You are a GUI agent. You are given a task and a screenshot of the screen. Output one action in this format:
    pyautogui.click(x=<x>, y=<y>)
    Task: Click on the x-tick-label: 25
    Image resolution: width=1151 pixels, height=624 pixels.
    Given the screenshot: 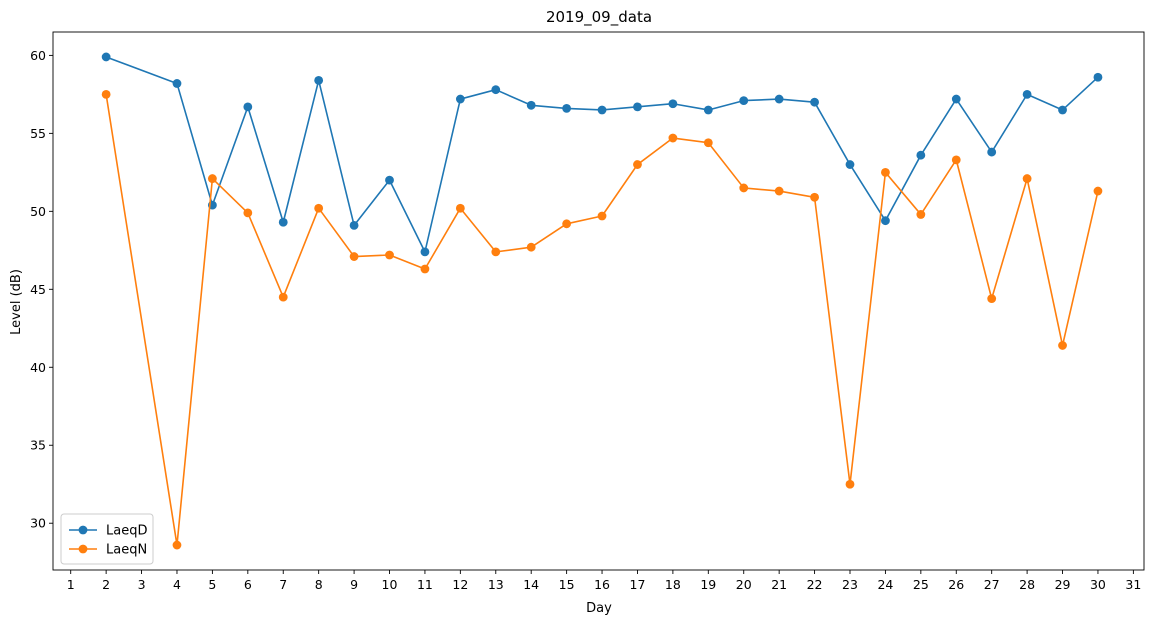 What is the action you would take?
    pyautogui.click(x=921, y=584)
    